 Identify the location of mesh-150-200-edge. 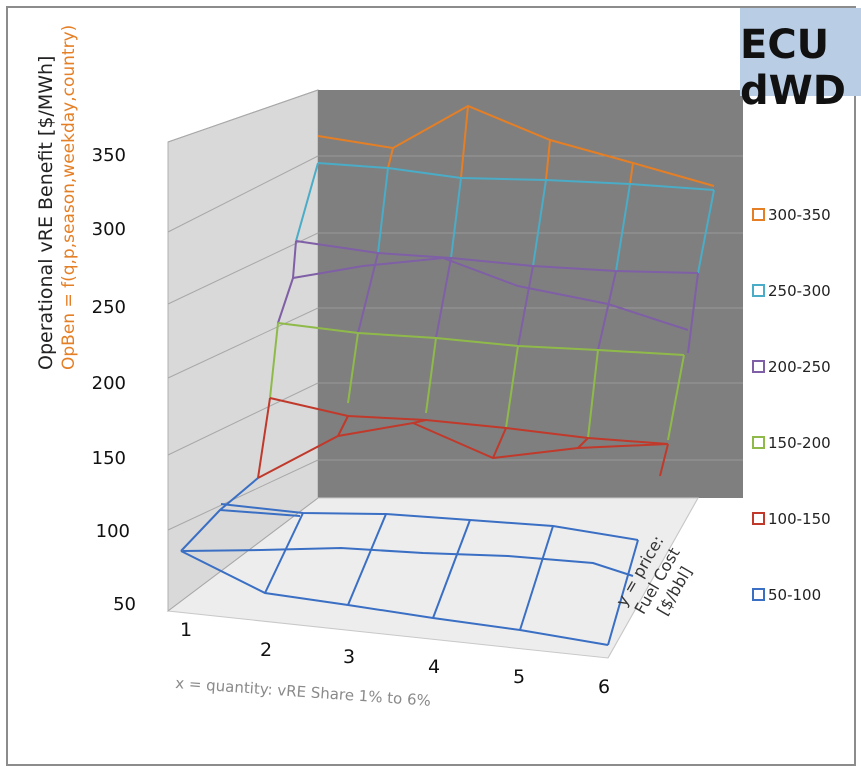
(274, 360).